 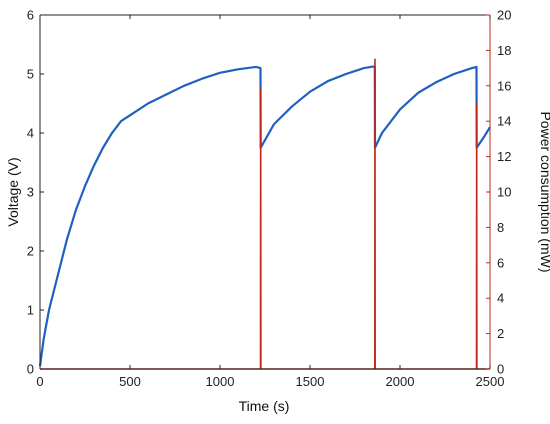 What do you see at coordinates (544, 191) in the screenshot?
I see `right-y-axis-title: Power consumption (mW)` at bounding box center [544, 191].